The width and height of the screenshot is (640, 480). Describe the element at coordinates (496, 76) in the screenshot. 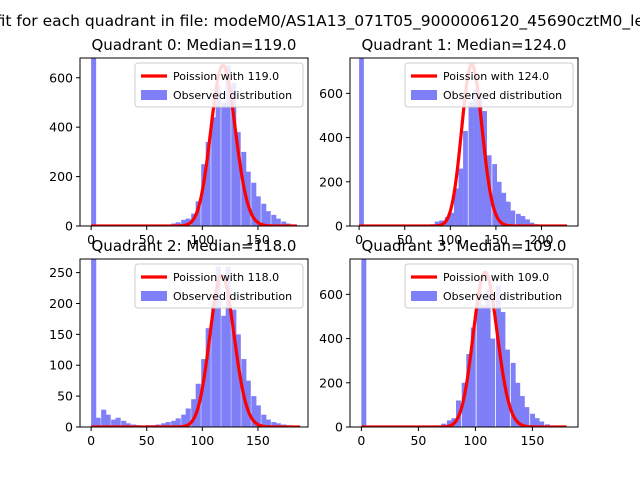

I see `legend-entry-poisson: Poission with 124.0` at that location.